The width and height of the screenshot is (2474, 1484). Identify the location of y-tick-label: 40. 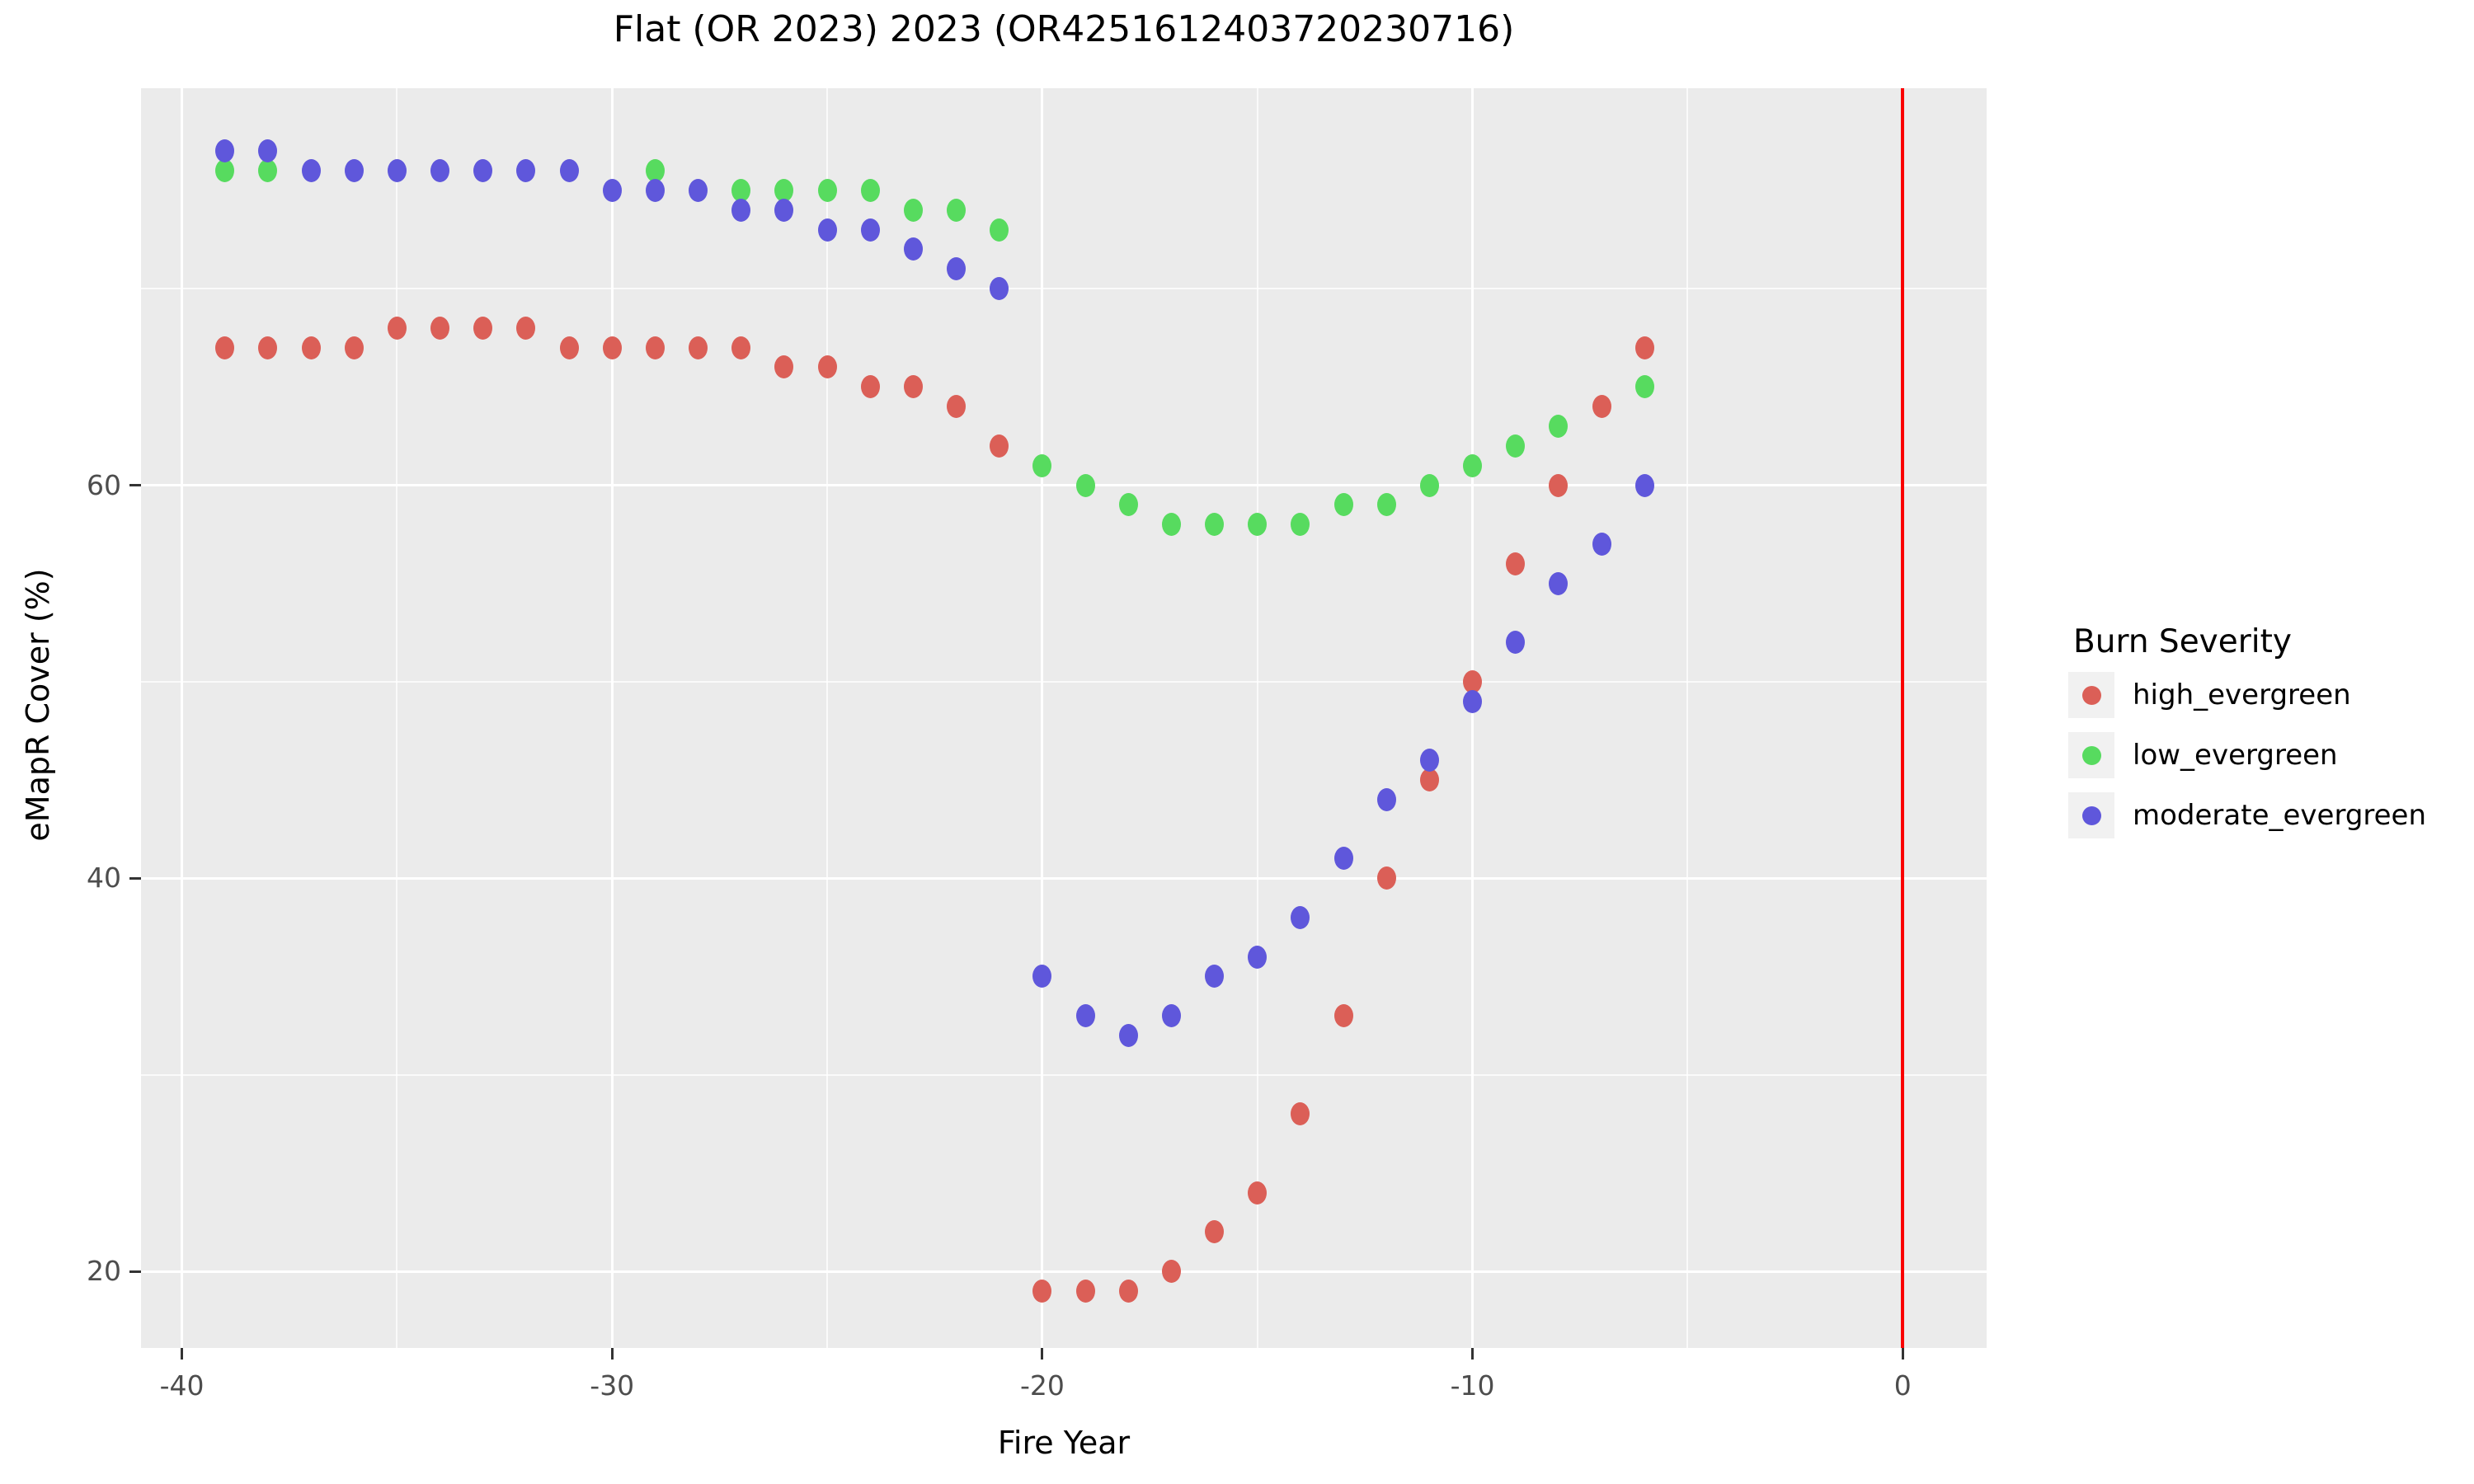
(104, 878).